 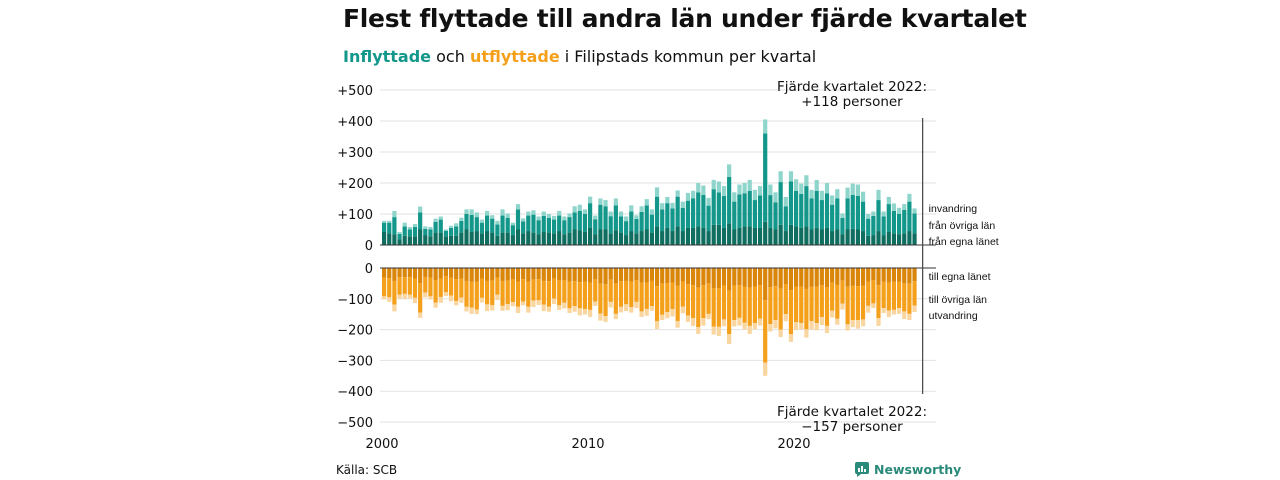 I want to click on subtitle-rest: i Filipstads kommun per kvartal, so click(x=688, y=56).